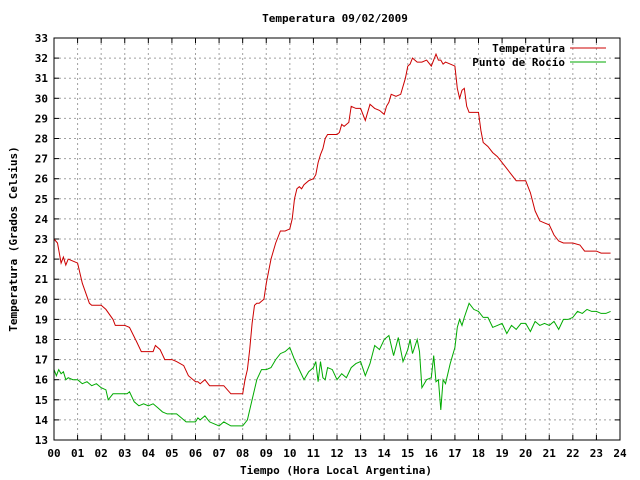  I want to click on x-tick-label: 13, so click(360, 453).